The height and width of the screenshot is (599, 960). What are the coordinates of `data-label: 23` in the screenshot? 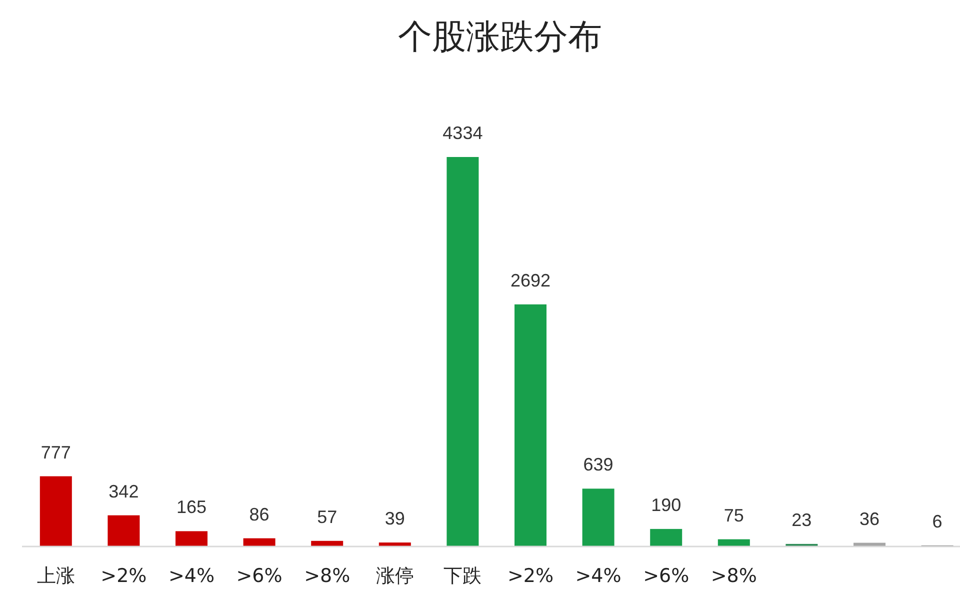 It's located at (802, 520).